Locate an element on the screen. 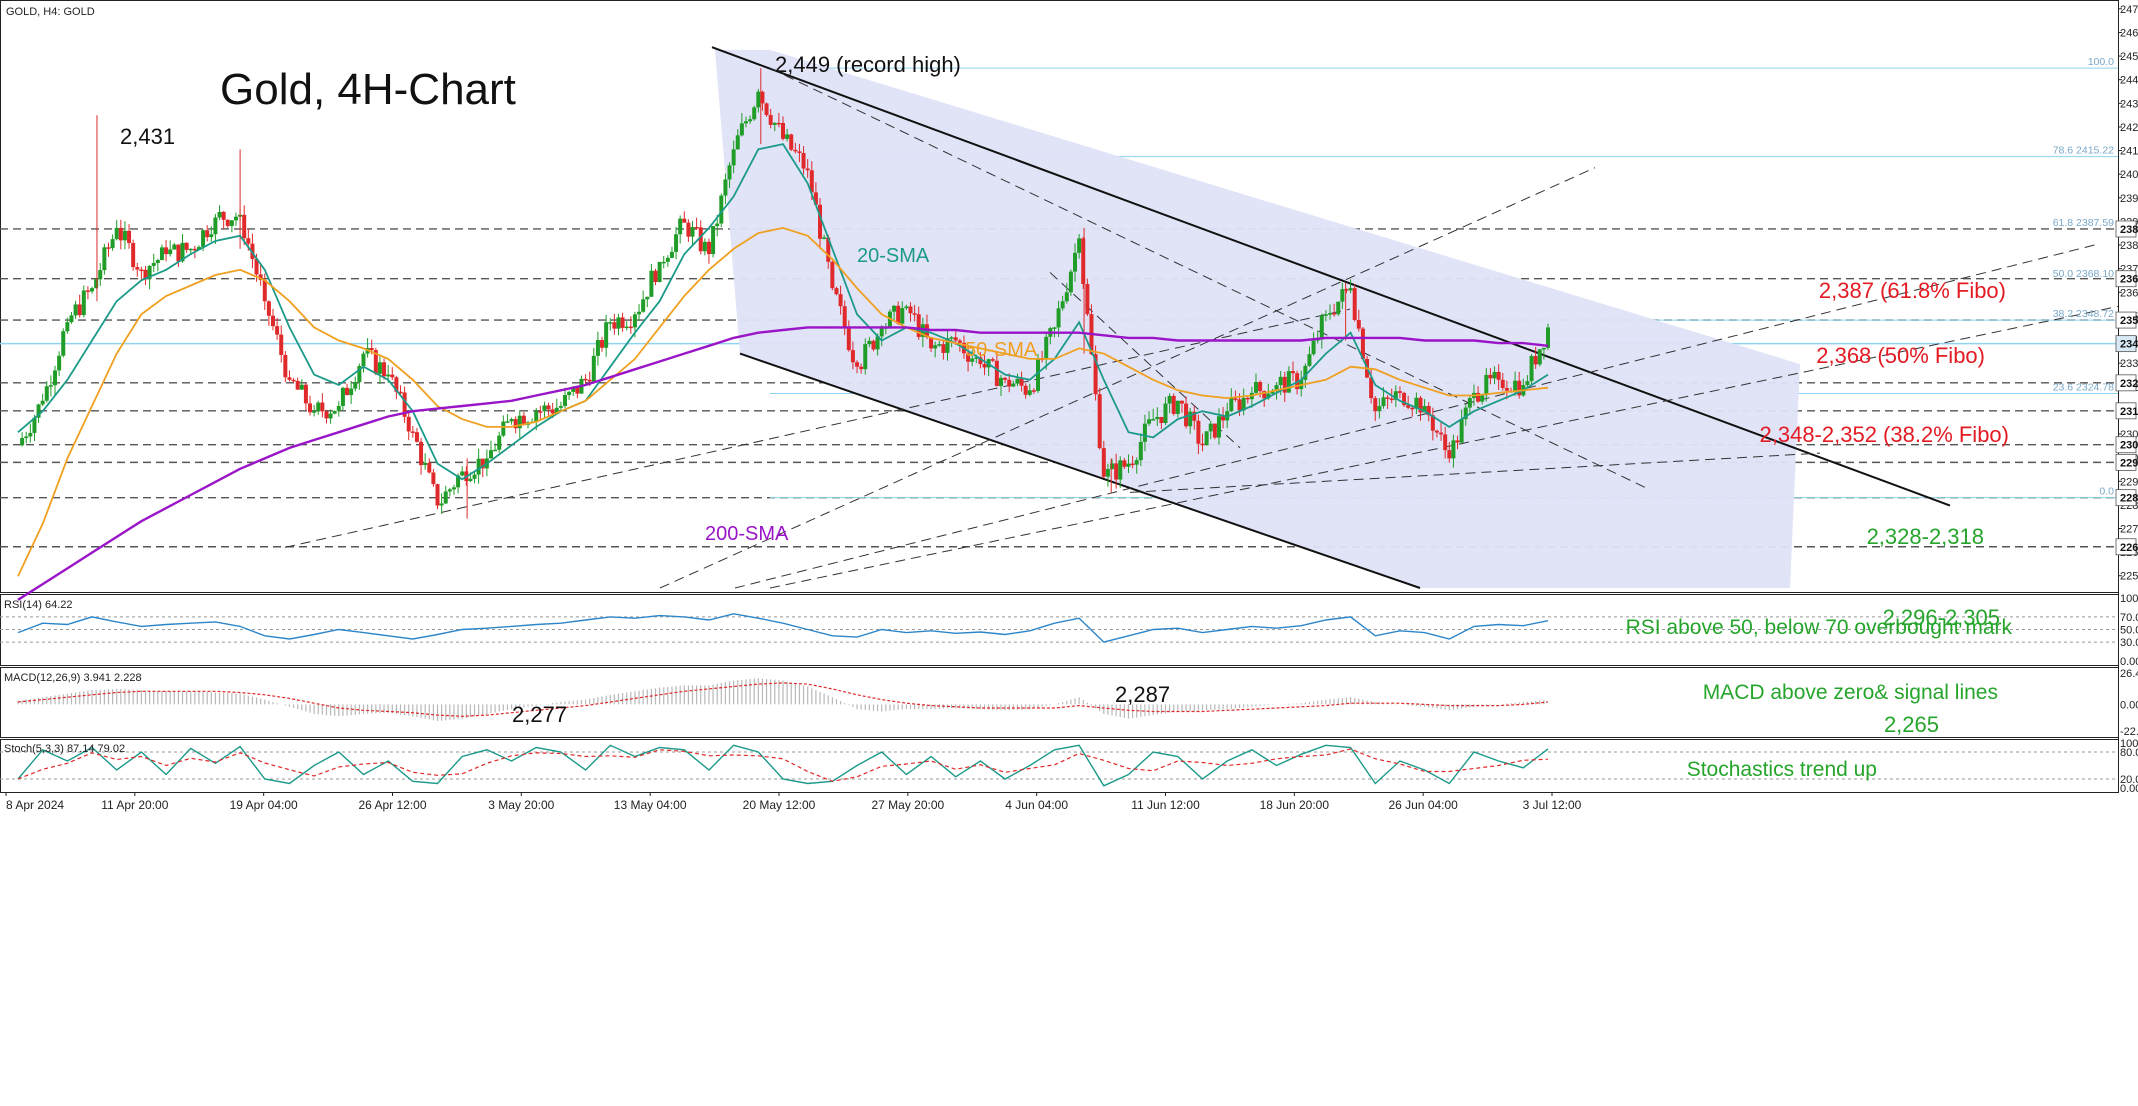 This screenshot has width=2138, height=1106. pane-macd is located at coordinates (1059, 702).